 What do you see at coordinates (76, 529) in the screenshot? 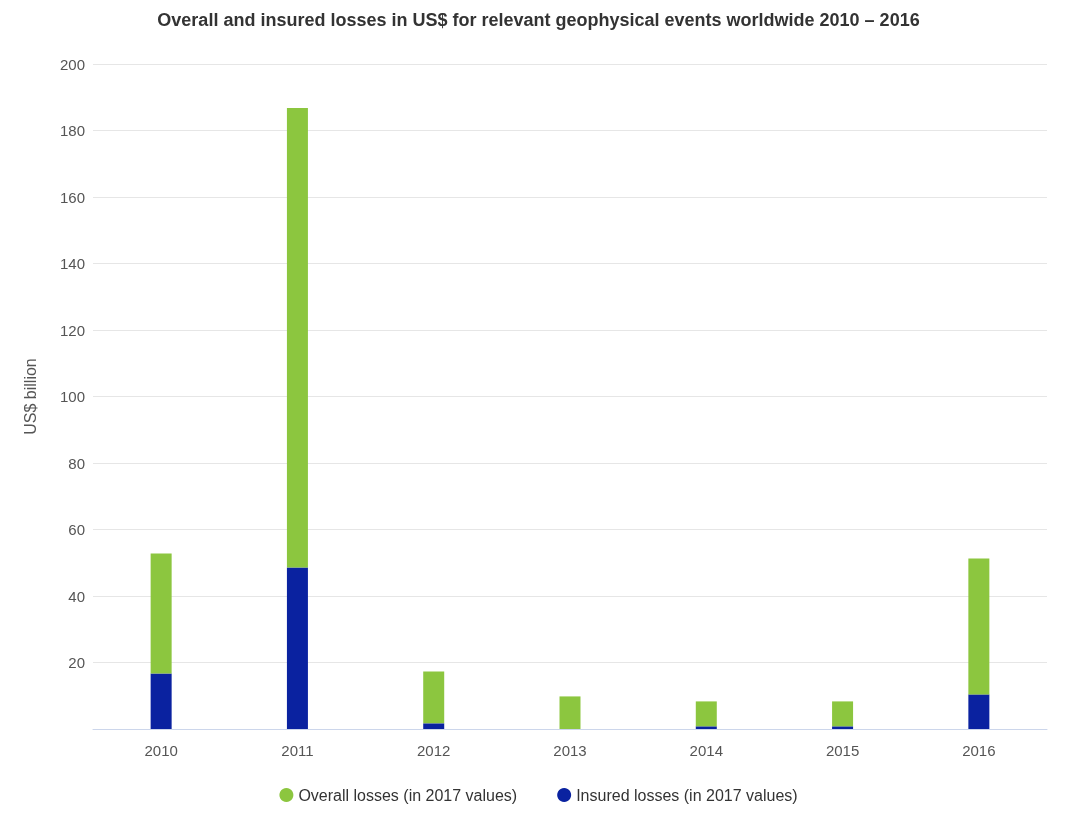
I see `y-tick-label: 60` at bounding box center [76, 529].